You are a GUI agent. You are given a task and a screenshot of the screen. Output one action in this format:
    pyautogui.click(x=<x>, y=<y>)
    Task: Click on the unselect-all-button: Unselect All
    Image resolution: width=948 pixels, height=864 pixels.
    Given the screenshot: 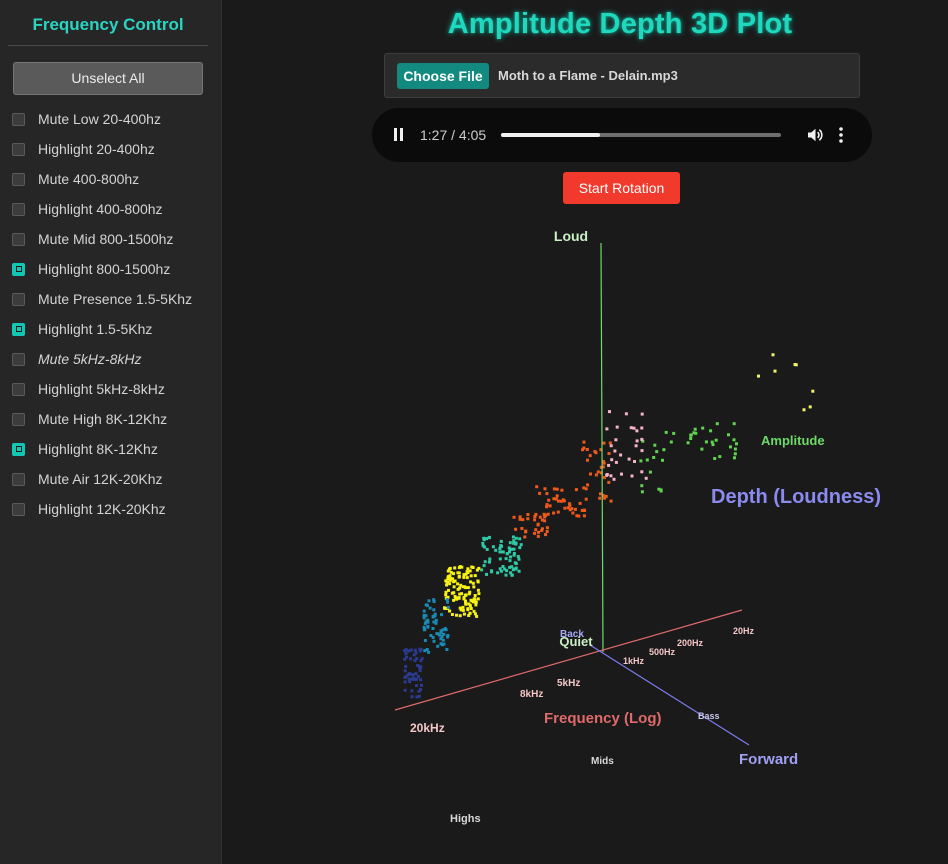 What is the action you would take?
    pyautogui.click(x=108, y=78)
    